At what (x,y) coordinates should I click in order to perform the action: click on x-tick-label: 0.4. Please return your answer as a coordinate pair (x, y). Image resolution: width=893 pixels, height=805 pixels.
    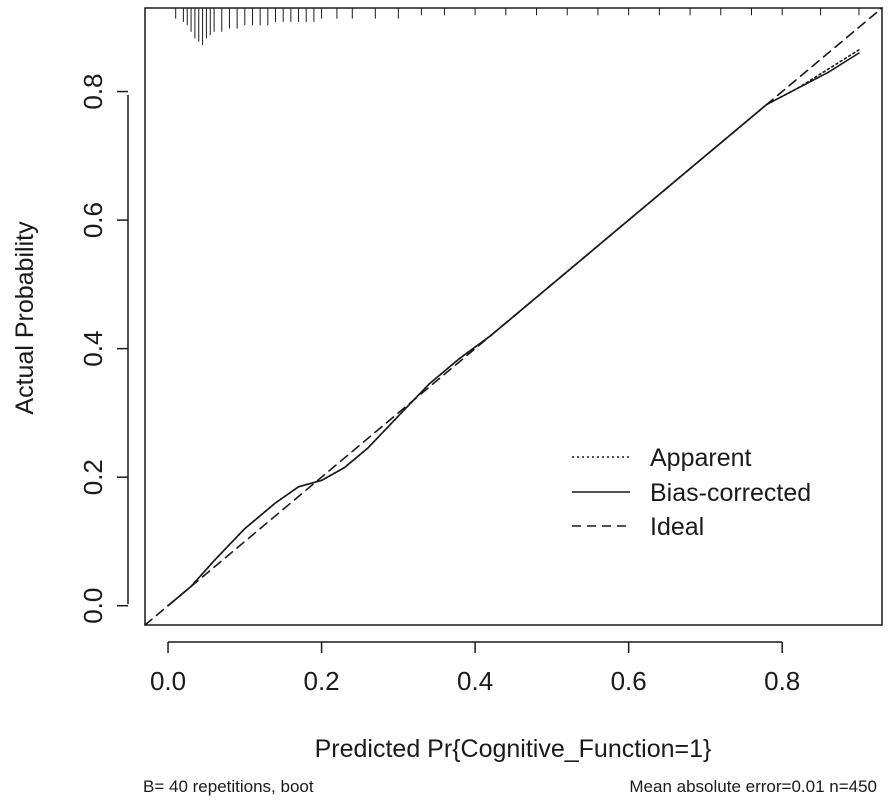
    Looking at the image, I should click on (475, 681).